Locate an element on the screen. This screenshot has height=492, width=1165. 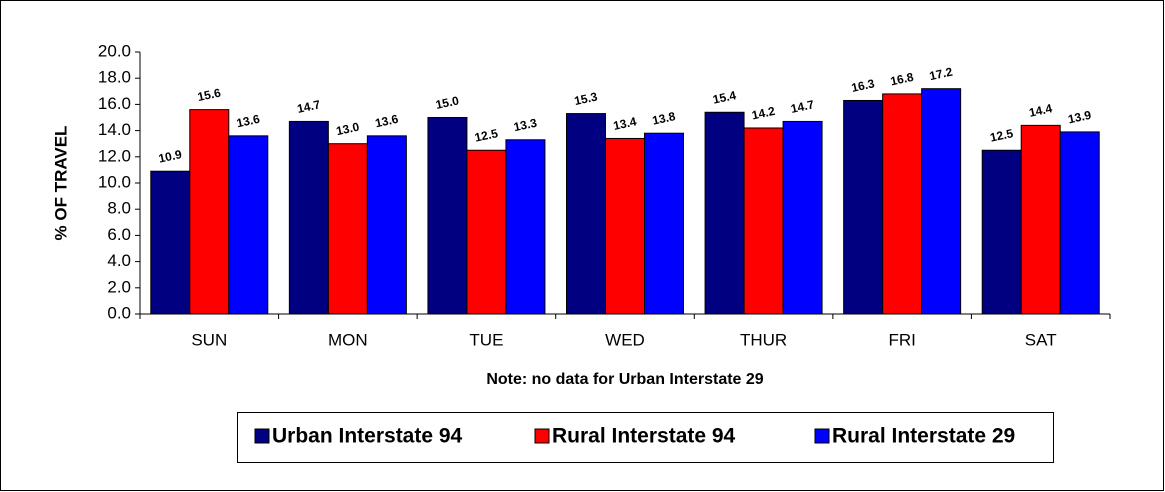
value-label: 13.4 is located at coordinates (625, 123).